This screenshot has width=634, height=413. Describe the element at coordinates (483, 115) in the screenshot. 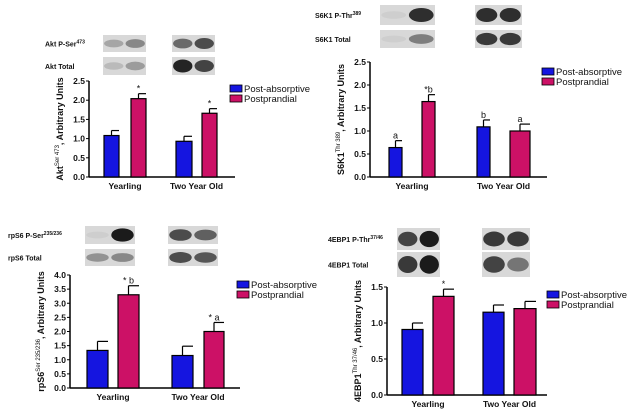

I see `significance-label: b` at that location.